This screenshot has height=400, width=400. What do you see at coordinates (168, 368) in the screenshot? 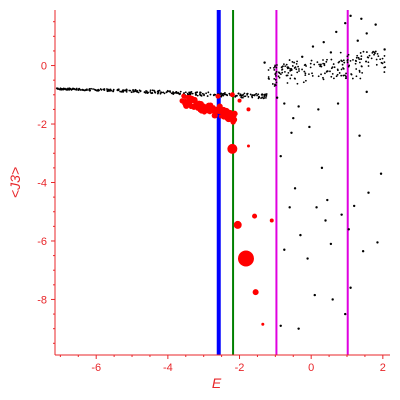
I see `x-tick-label: -4` at bounding box center [168, 368].